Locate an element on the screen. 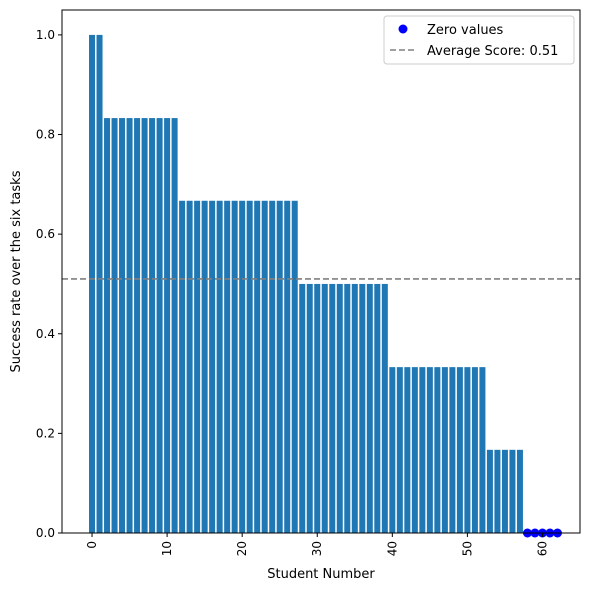  legend: Zero values Average Score: 0.51 is located at coordinates (479, 40).